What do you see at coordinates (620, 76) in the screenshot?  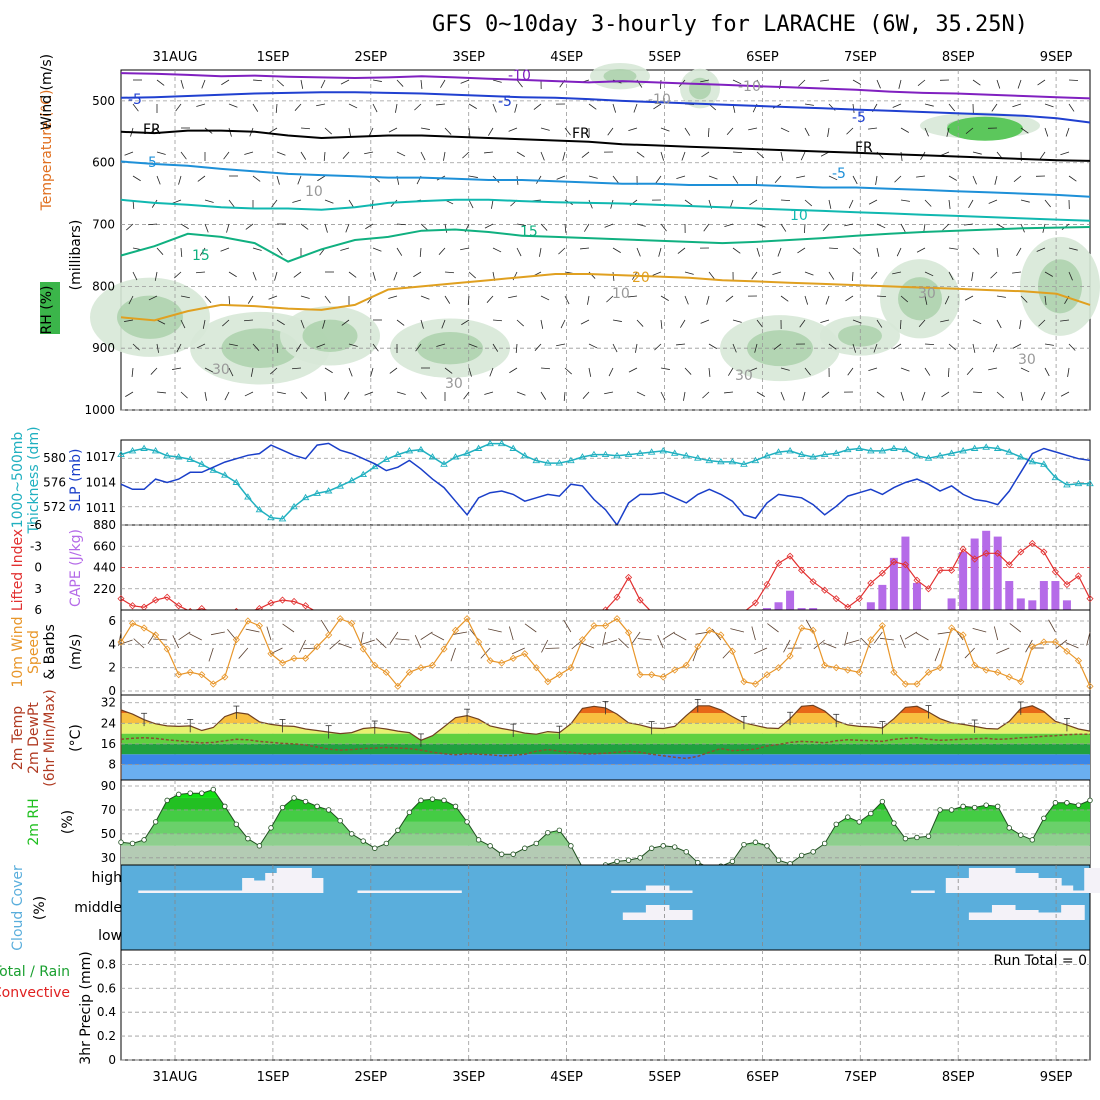 I see `rh-shade-inner` at bounding box center [620, 76].